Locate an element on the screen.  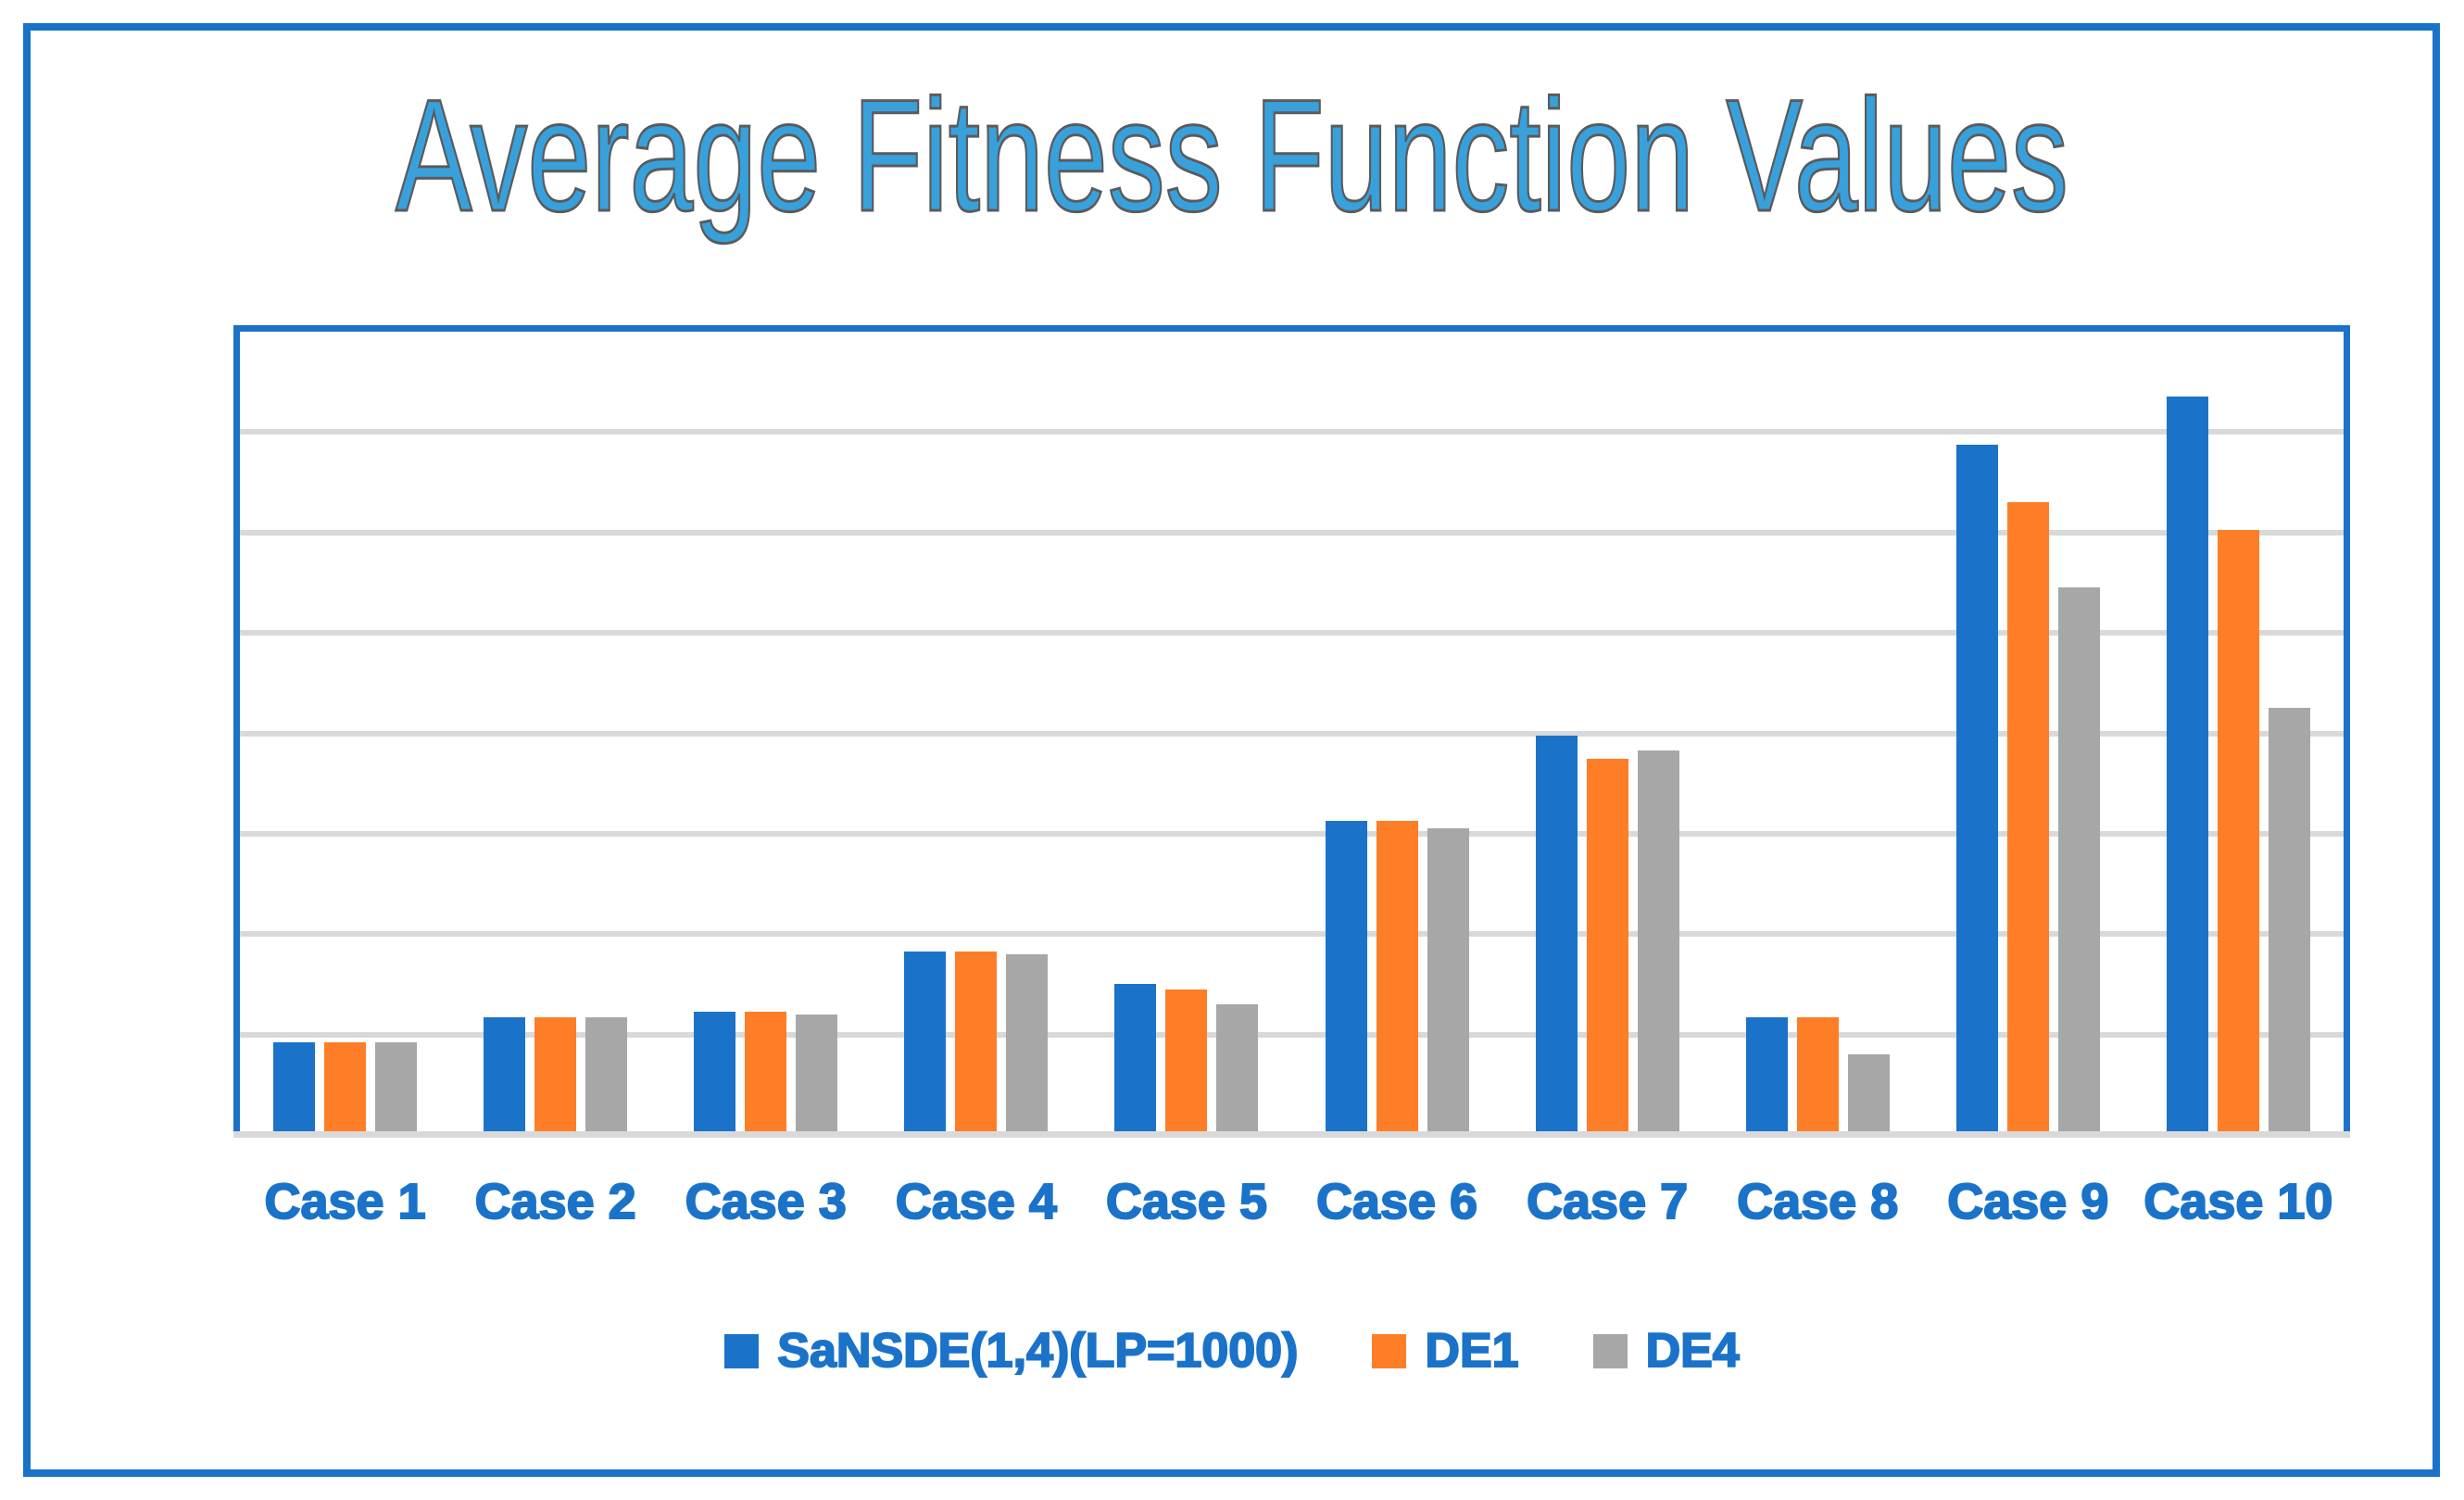
bar-case-5-de4 is located at coordinates (1237, 1069).